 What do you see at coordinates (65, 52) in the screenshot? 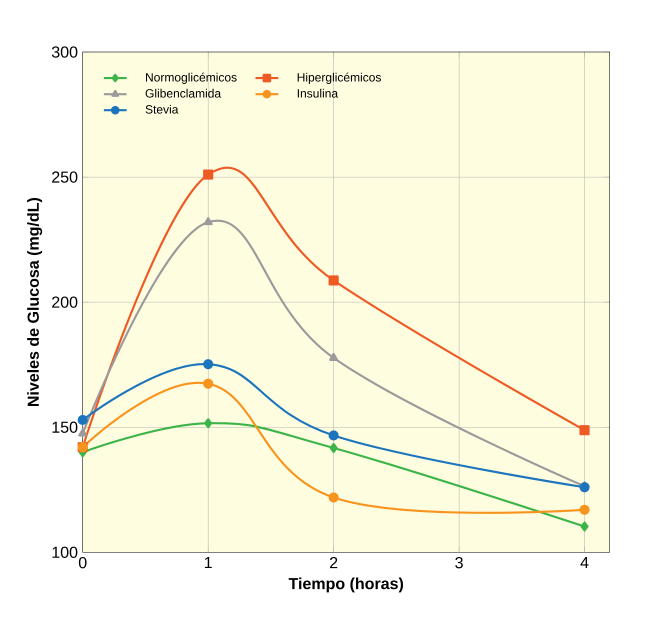
I see `y-tick-label: 300` at bounding box center [65, 52].